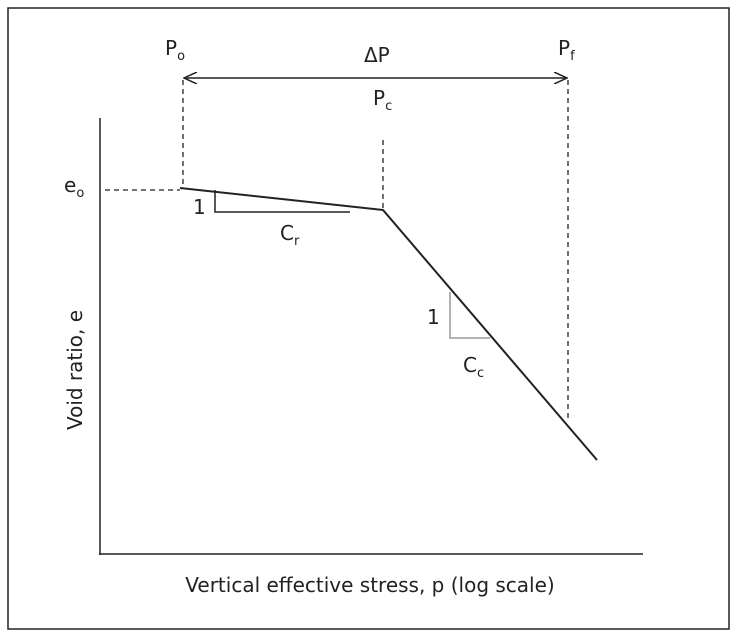 This screenshot has height=638, width=738. Describe the element at coordinates (175, 50) in the screenshot. I see `label: Po` at that location.